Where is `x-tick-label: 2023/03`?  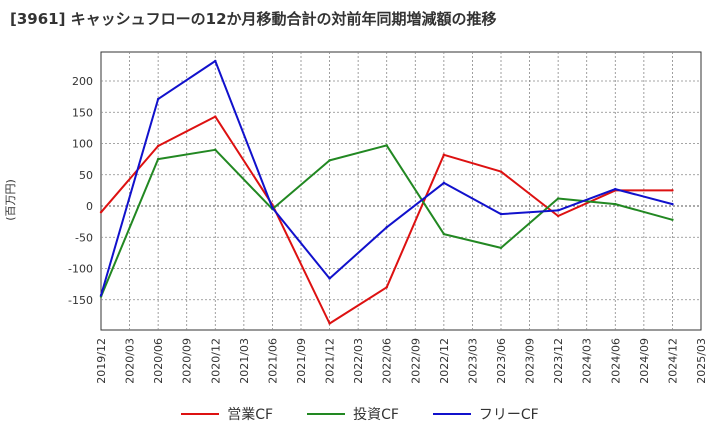 x-tick-label: 2023/03 is located at coordinates (472, 361).